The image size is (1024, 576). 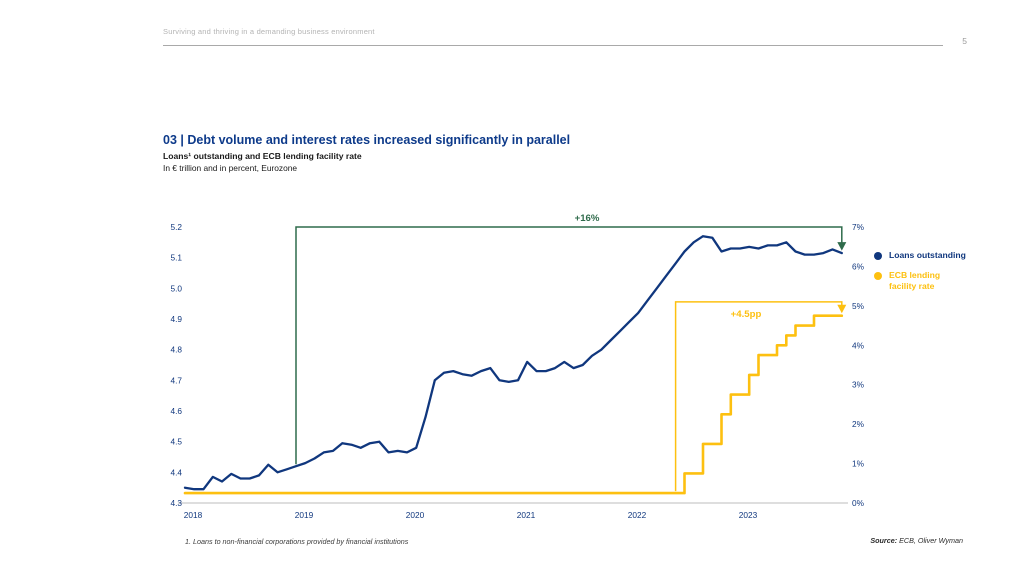 I want to click on legend-item-rate: ECB lending facility rate, so click(x=920, y=281).